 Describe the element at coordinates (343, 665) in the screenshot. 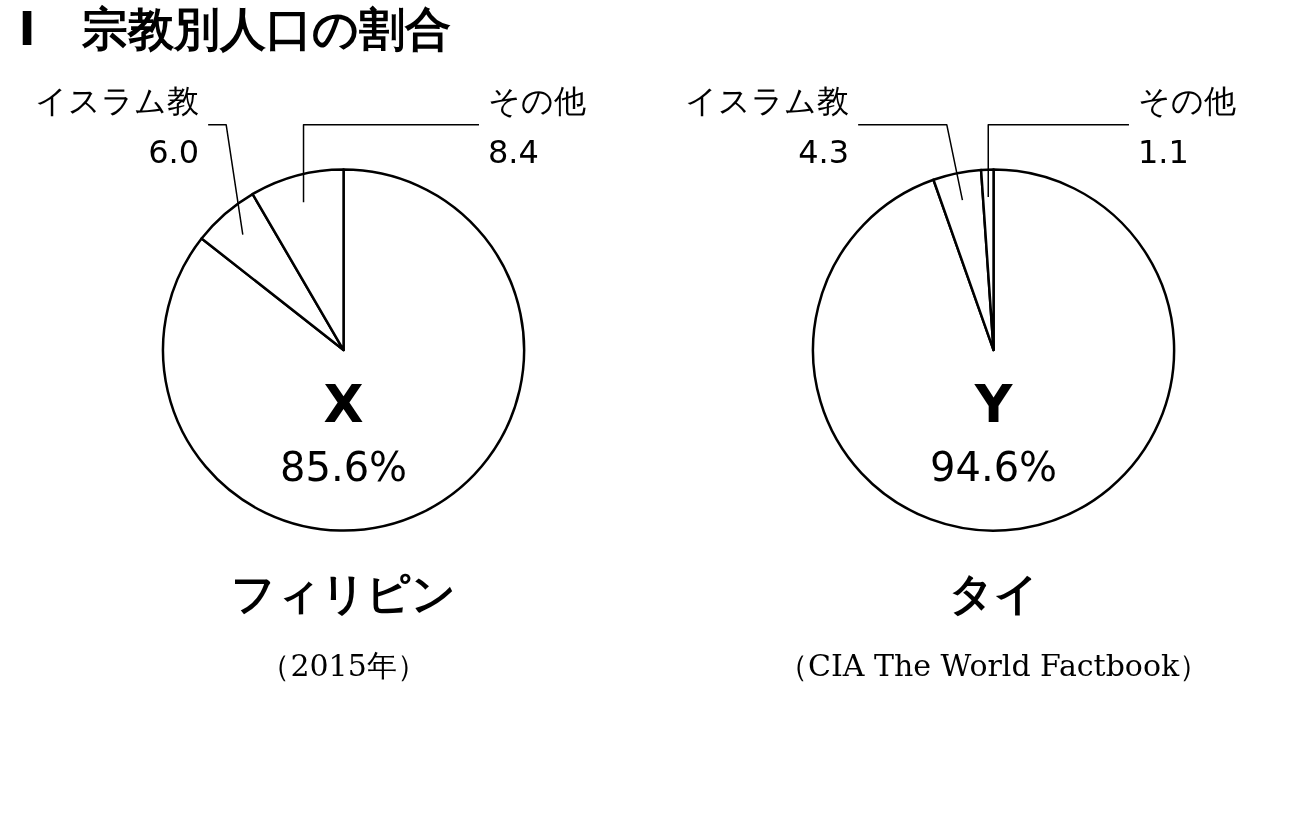

I see `text: （2015年）` at that location.